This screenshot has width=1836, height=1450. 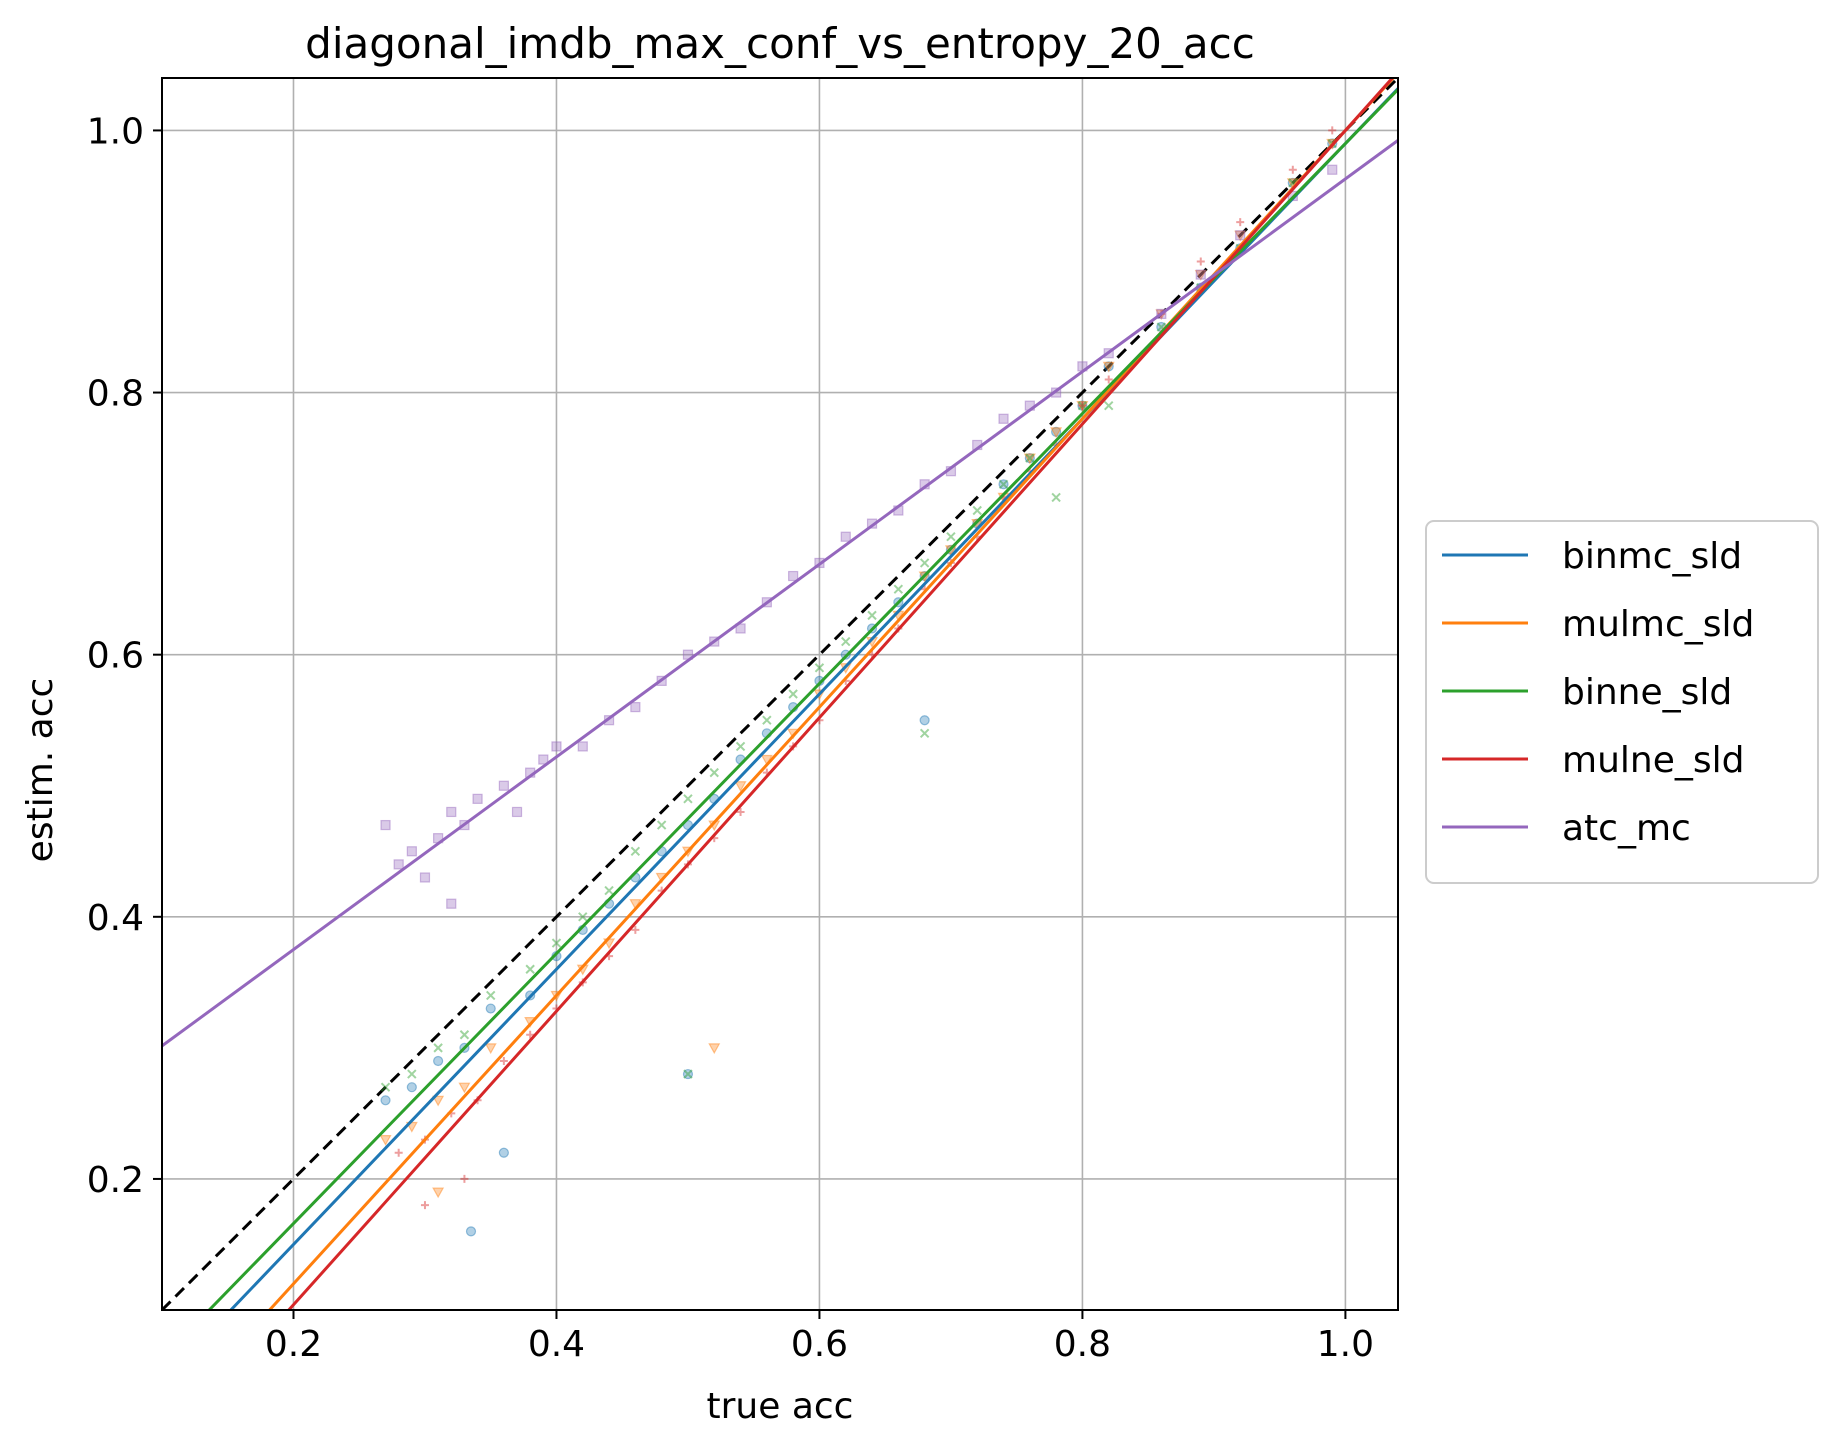 I want to click on x-tick-label-3: 0.8, so click(x=1082, y=1344).